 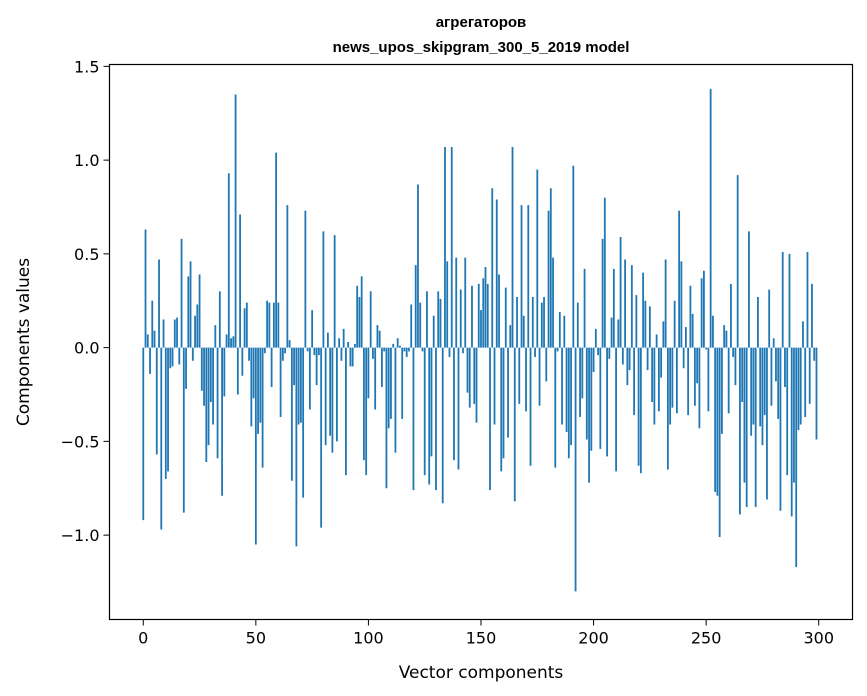 What do you see at coordinates (481, 638) in the screenshot?
I see `x-tick-label: 150` at bounding box center [481, 638].